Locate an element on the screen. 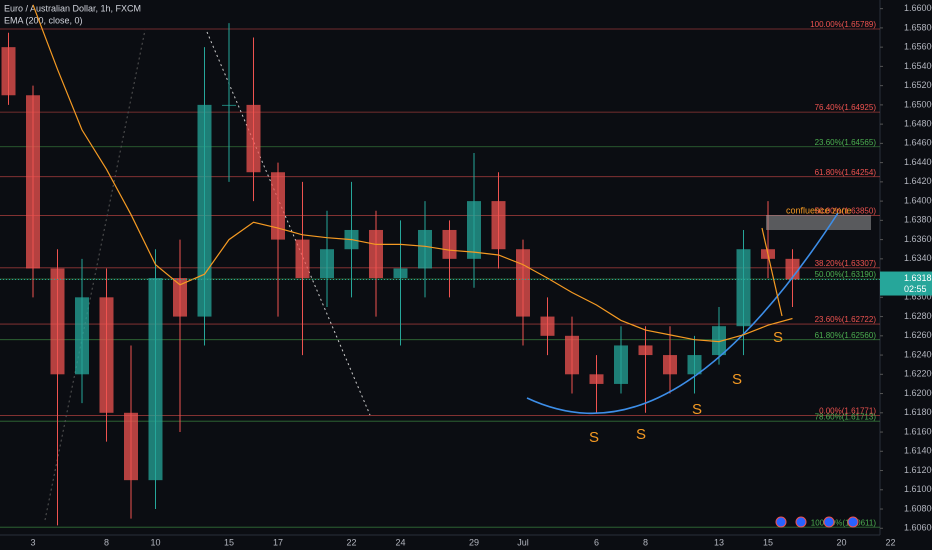 The image size is (932, 550). y-tick-label: 1.63800 is located at coordinates (918, 220).